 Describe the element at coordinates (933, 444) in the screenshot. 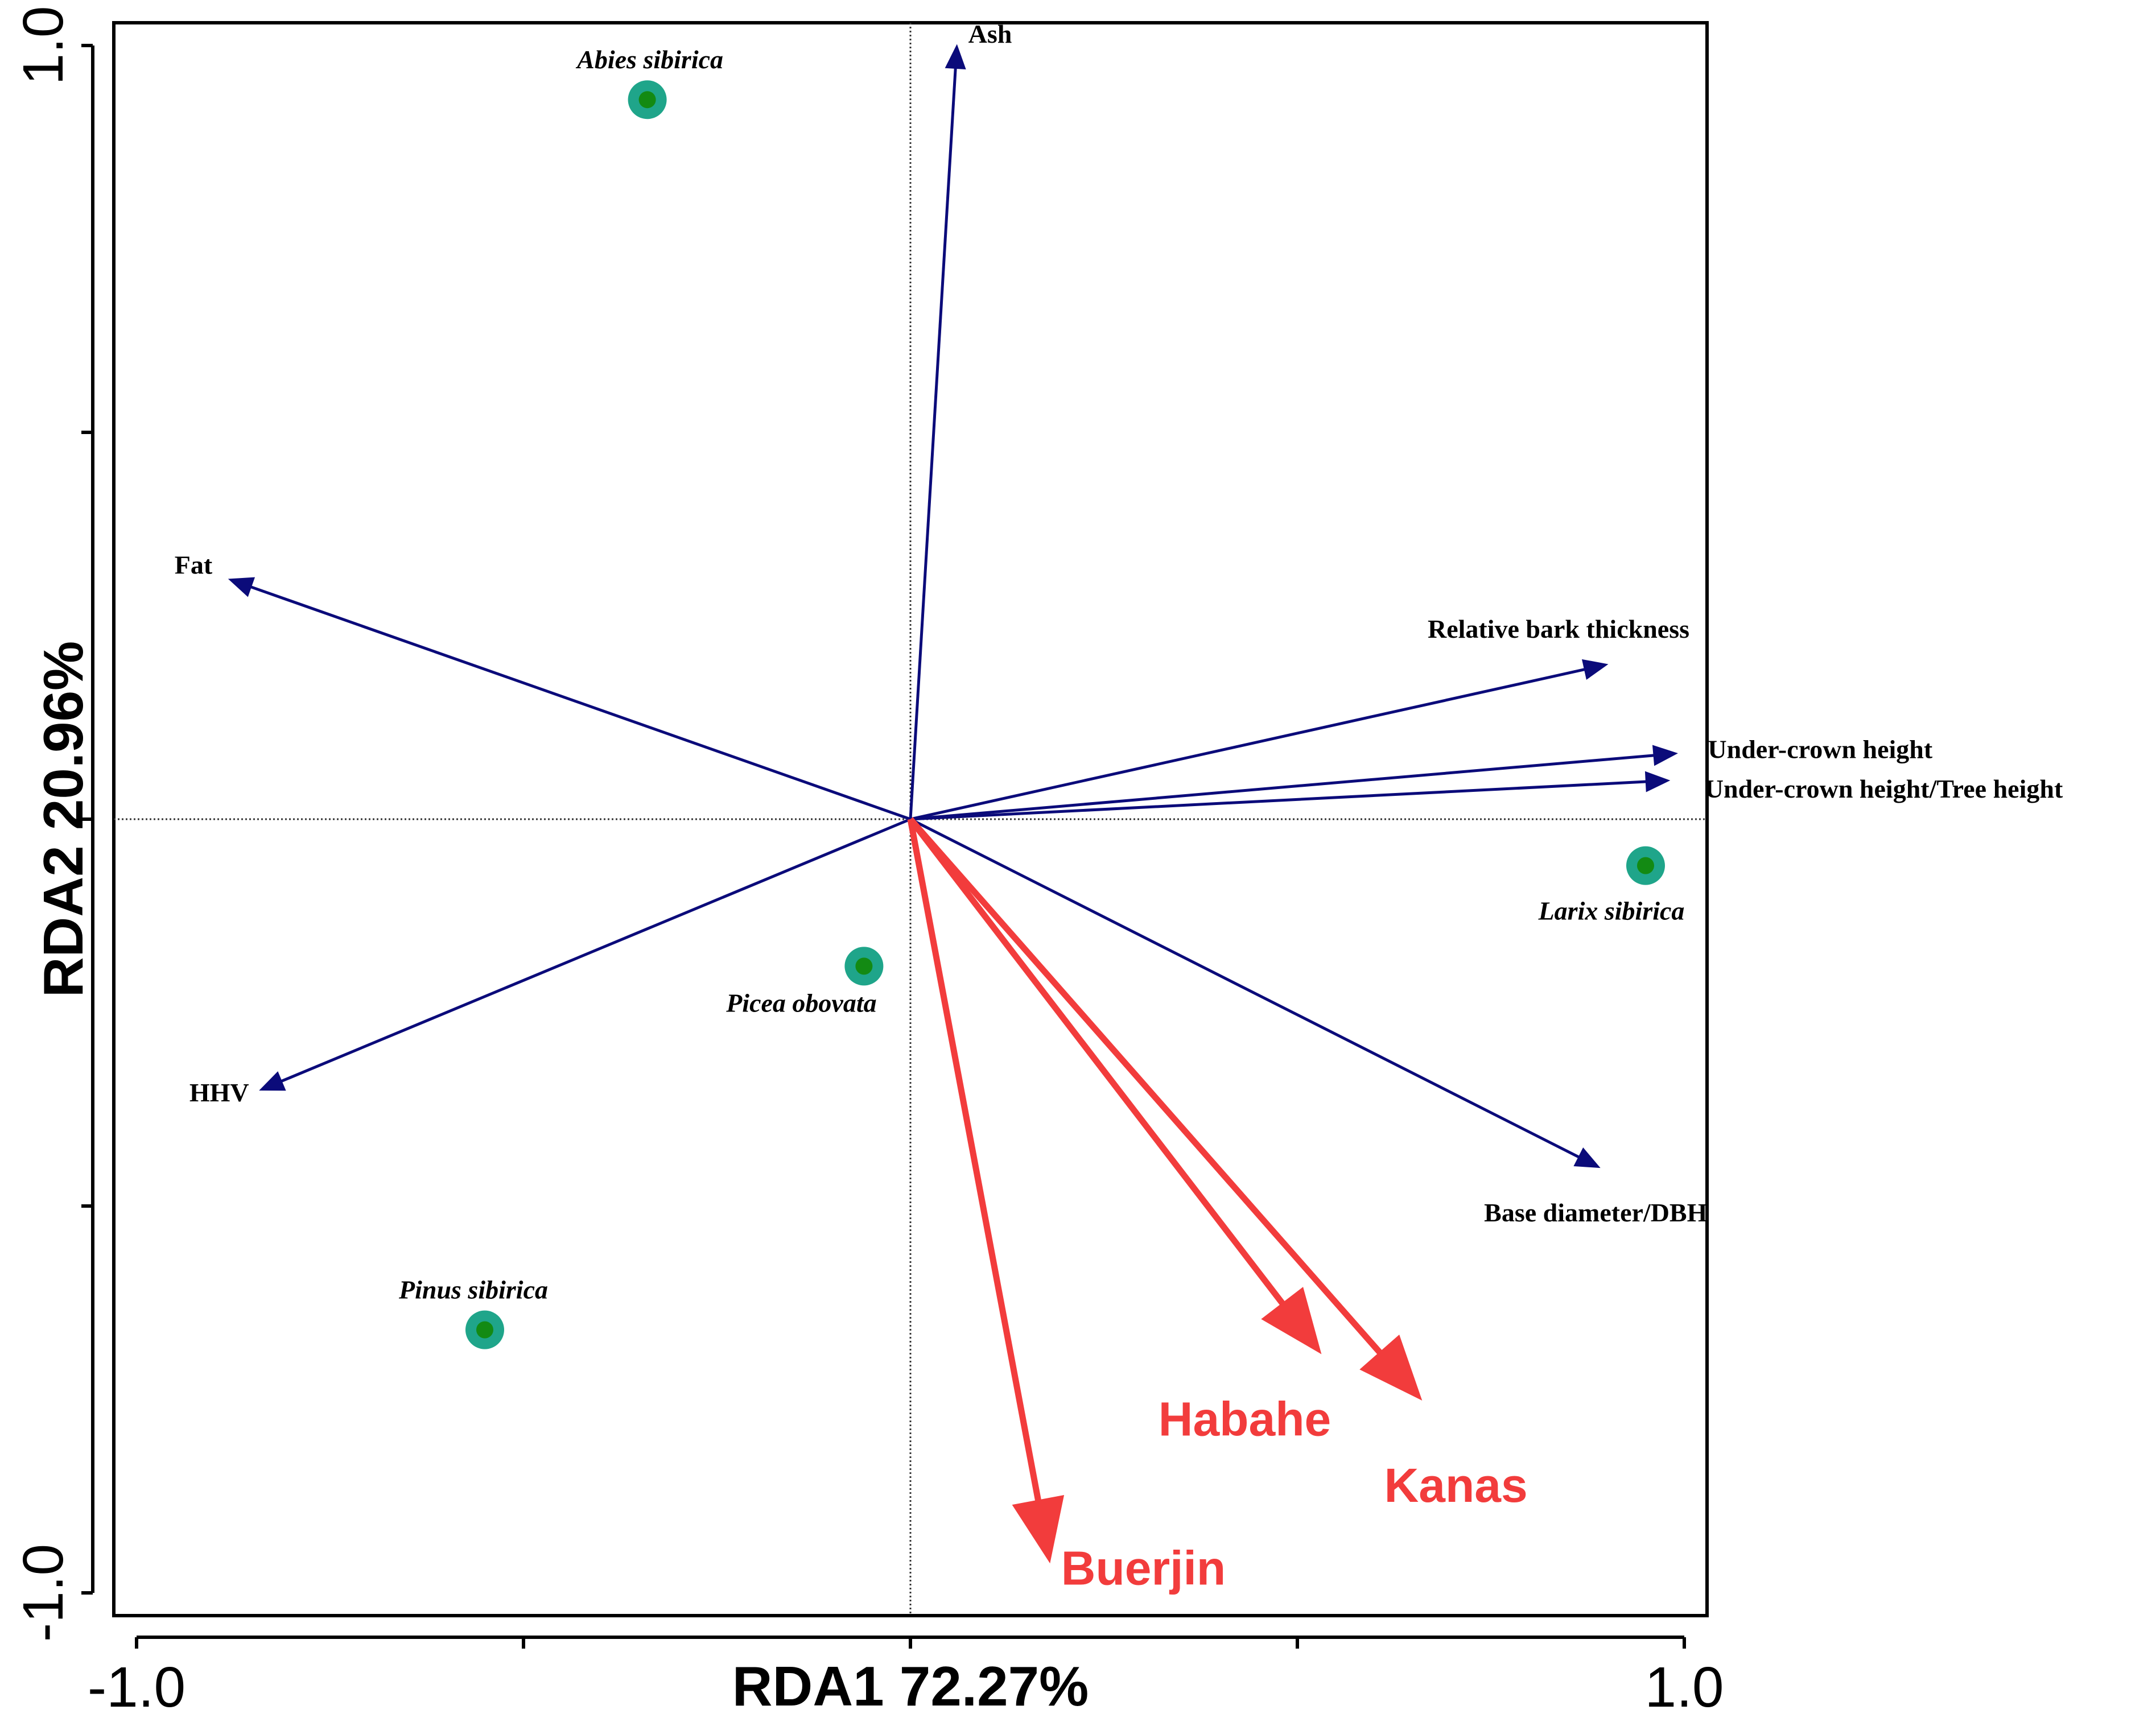

I see `variable-ash-arrow-shaft` at that location.